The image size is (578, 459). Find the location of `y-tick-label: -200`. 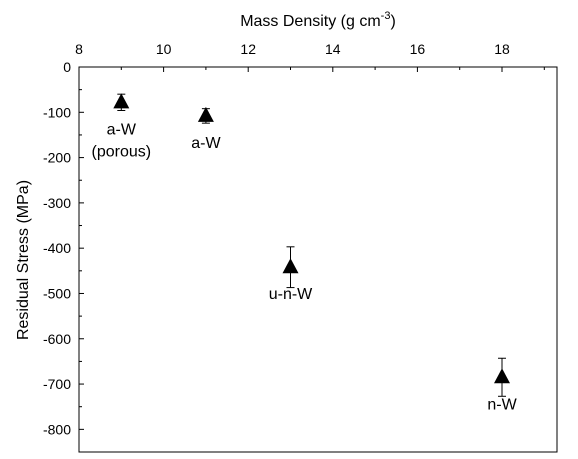

y-tick-label: -200 is located at coordinates (57, 158).